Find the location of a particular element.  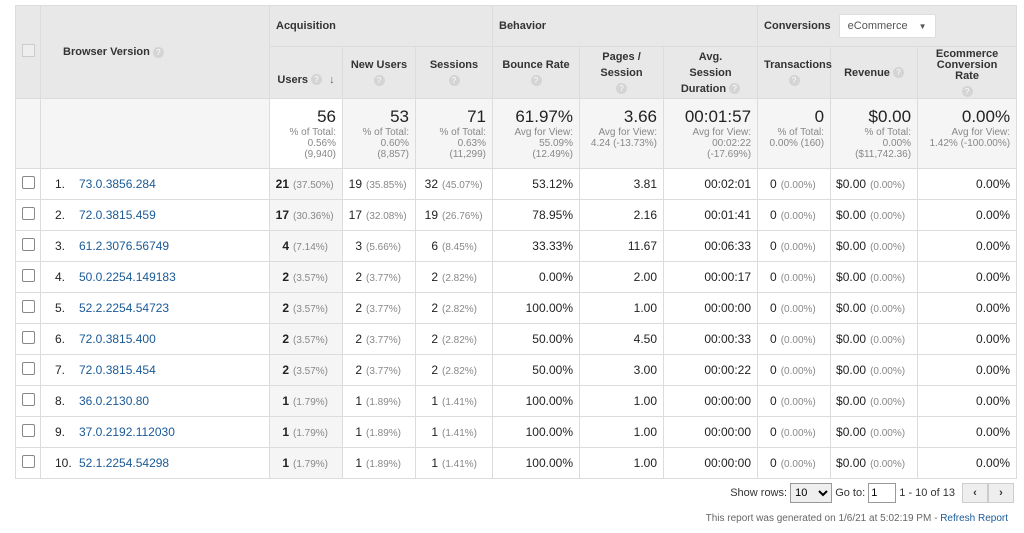

browser-version-link: 52.2.2254.54723 is located at coordinates (124, 308).